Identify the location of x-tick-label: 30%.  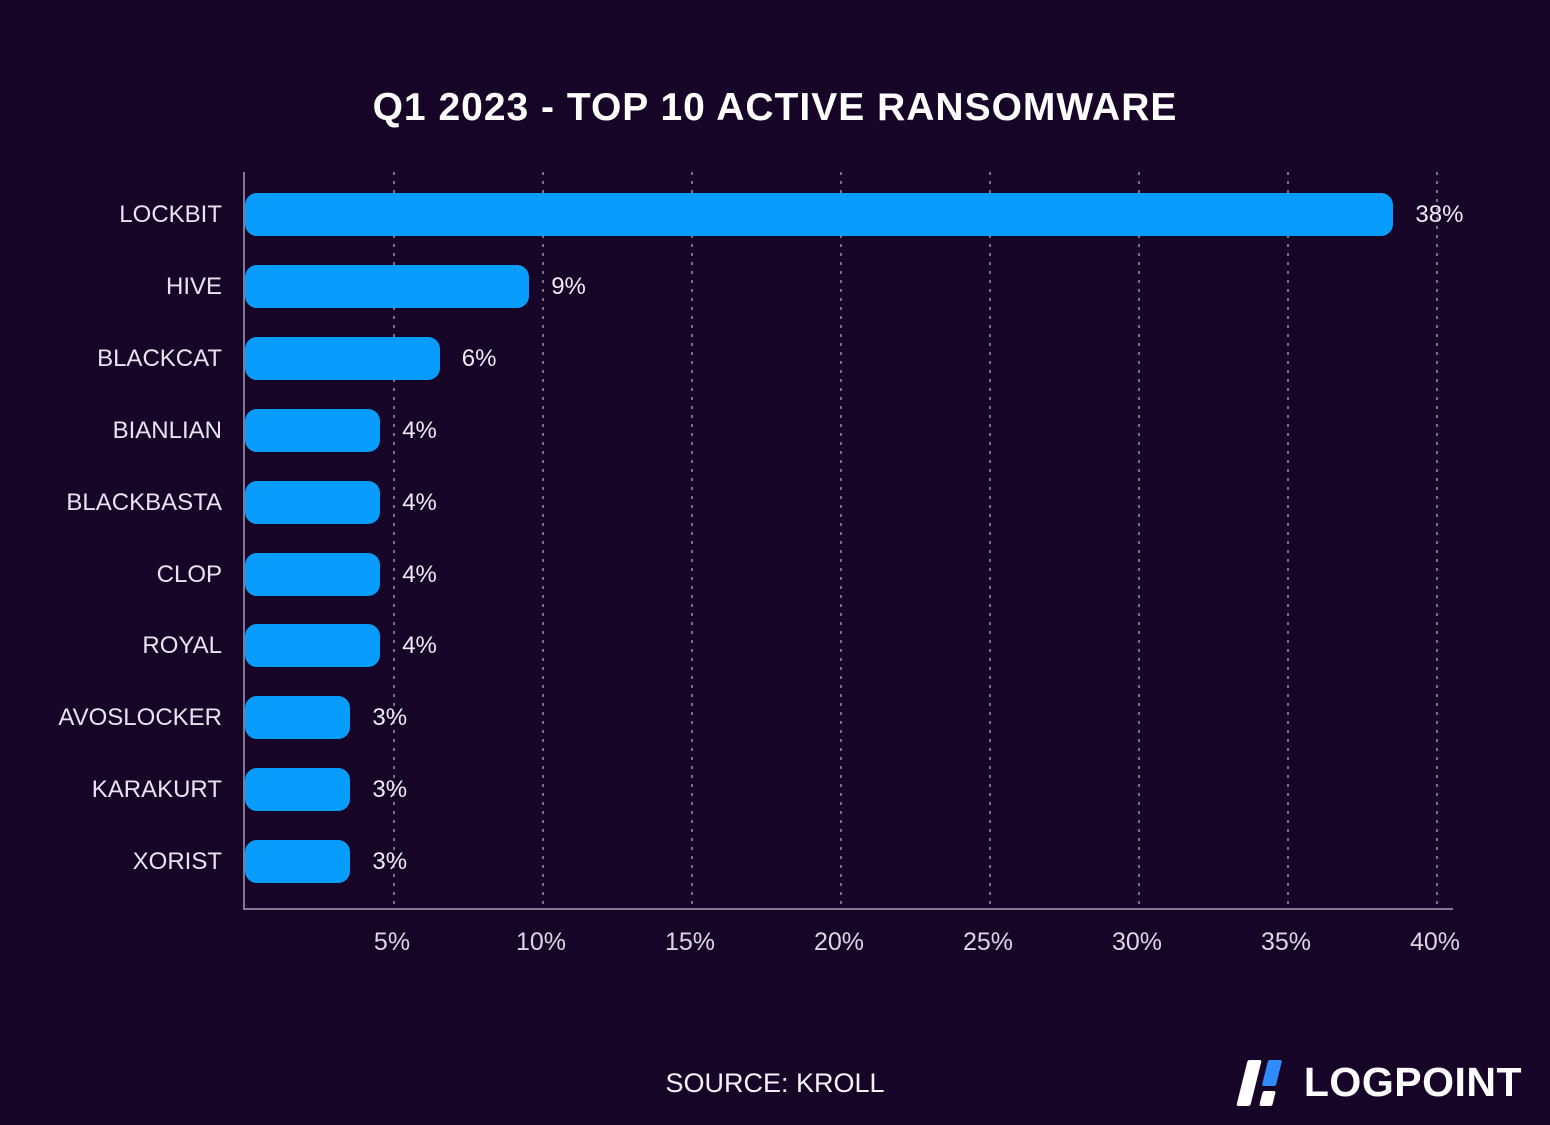
(1137, 942).